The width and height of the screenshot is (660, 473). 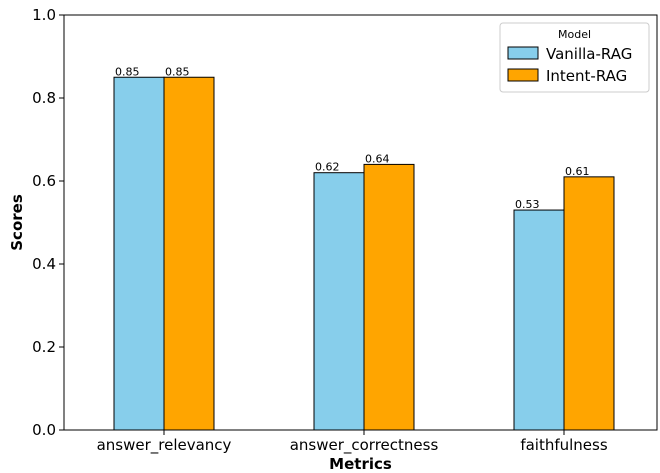 What do you see at coordinates (574, 34) in the screenshot?
I see `legend-title: Model` at bounding box center [574, 34].